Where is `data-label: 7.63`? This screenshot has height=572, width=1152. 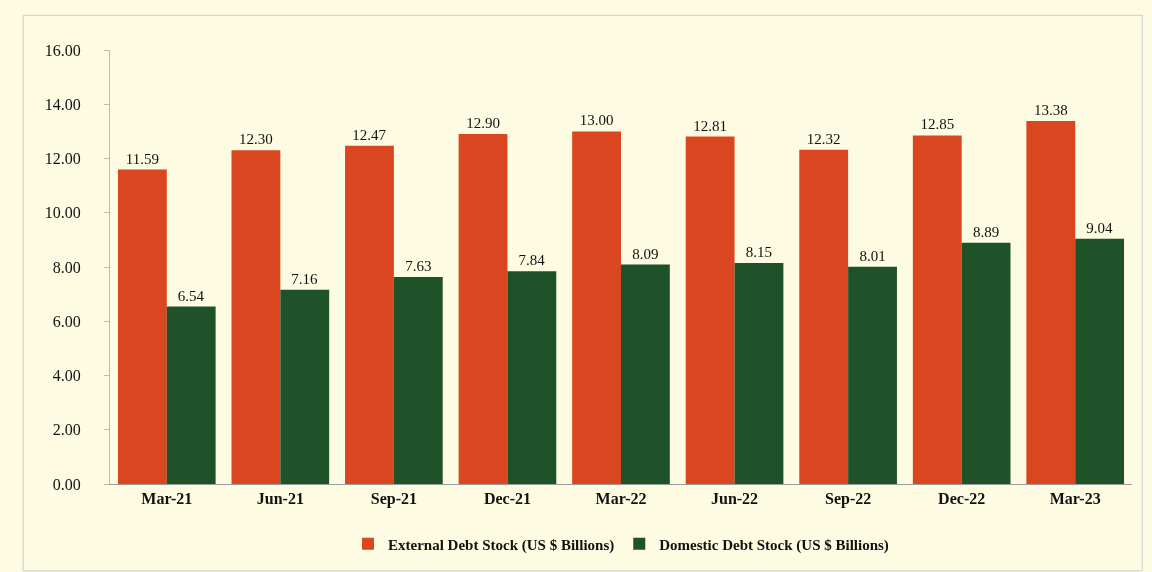 data-label: 7.63 is located at coordinates (418, 266).